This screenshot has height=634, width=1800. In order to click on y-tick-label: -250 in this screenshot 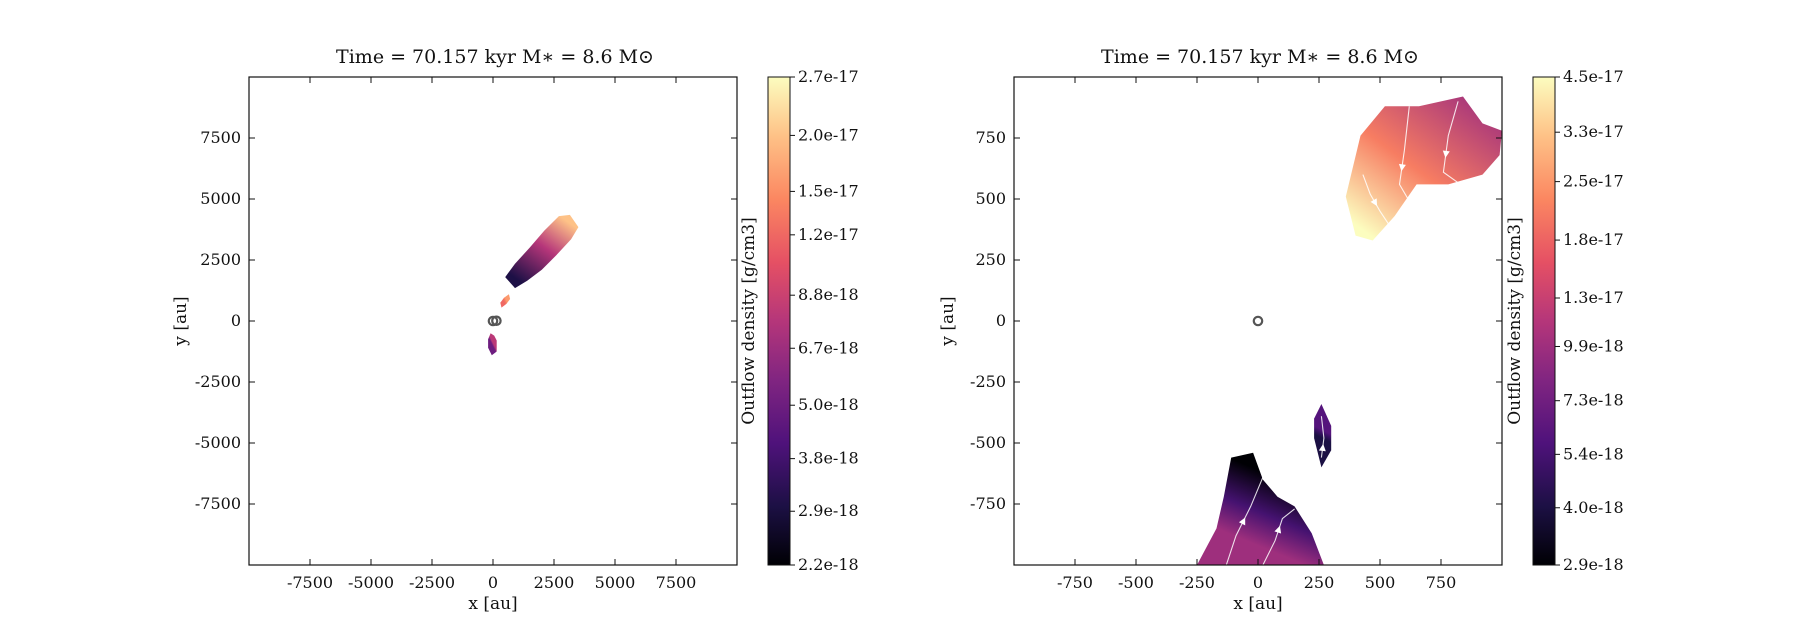, I will do `click(988, 381)`.